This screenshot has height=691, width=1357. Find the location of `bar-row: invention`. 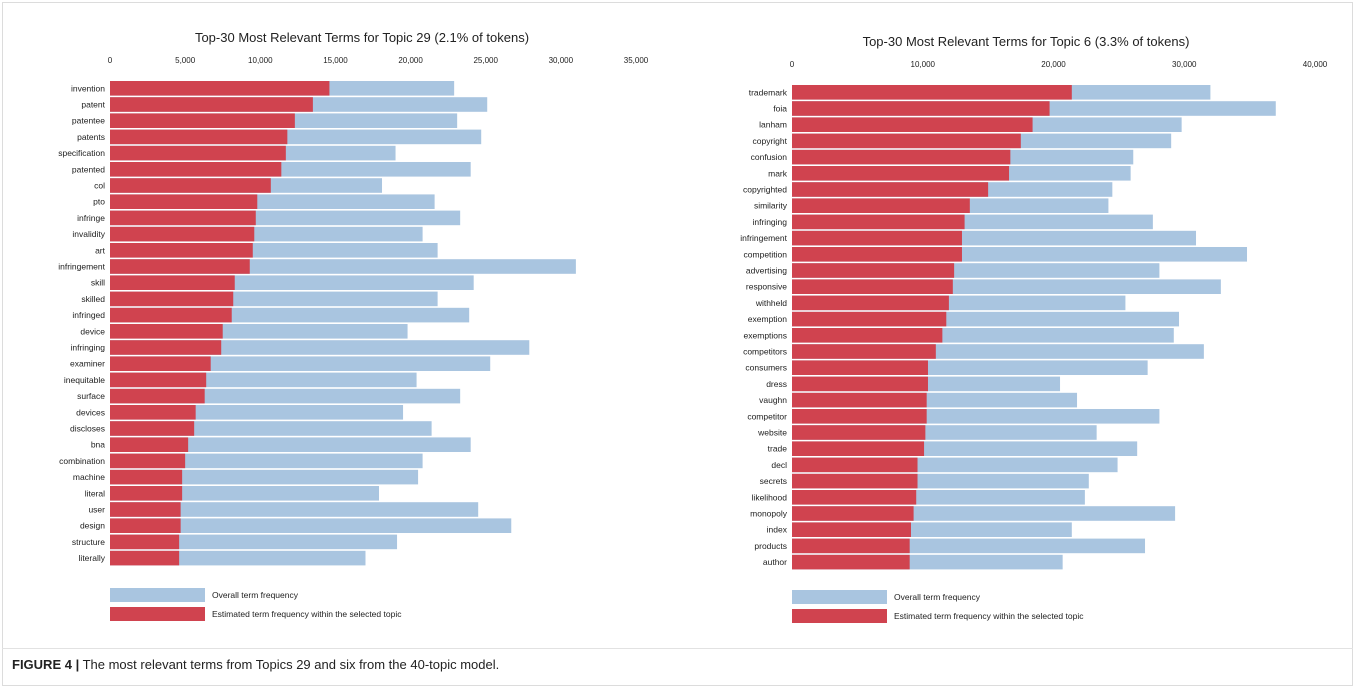

bar-row: invention is located at coordinates (263, 88).